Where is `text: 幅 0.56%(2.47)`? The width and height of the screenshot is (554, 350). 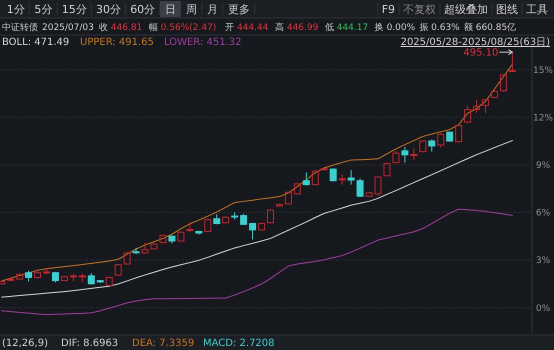 text: 幅 0.56%(2.47) is located at coordinates (182, 27).